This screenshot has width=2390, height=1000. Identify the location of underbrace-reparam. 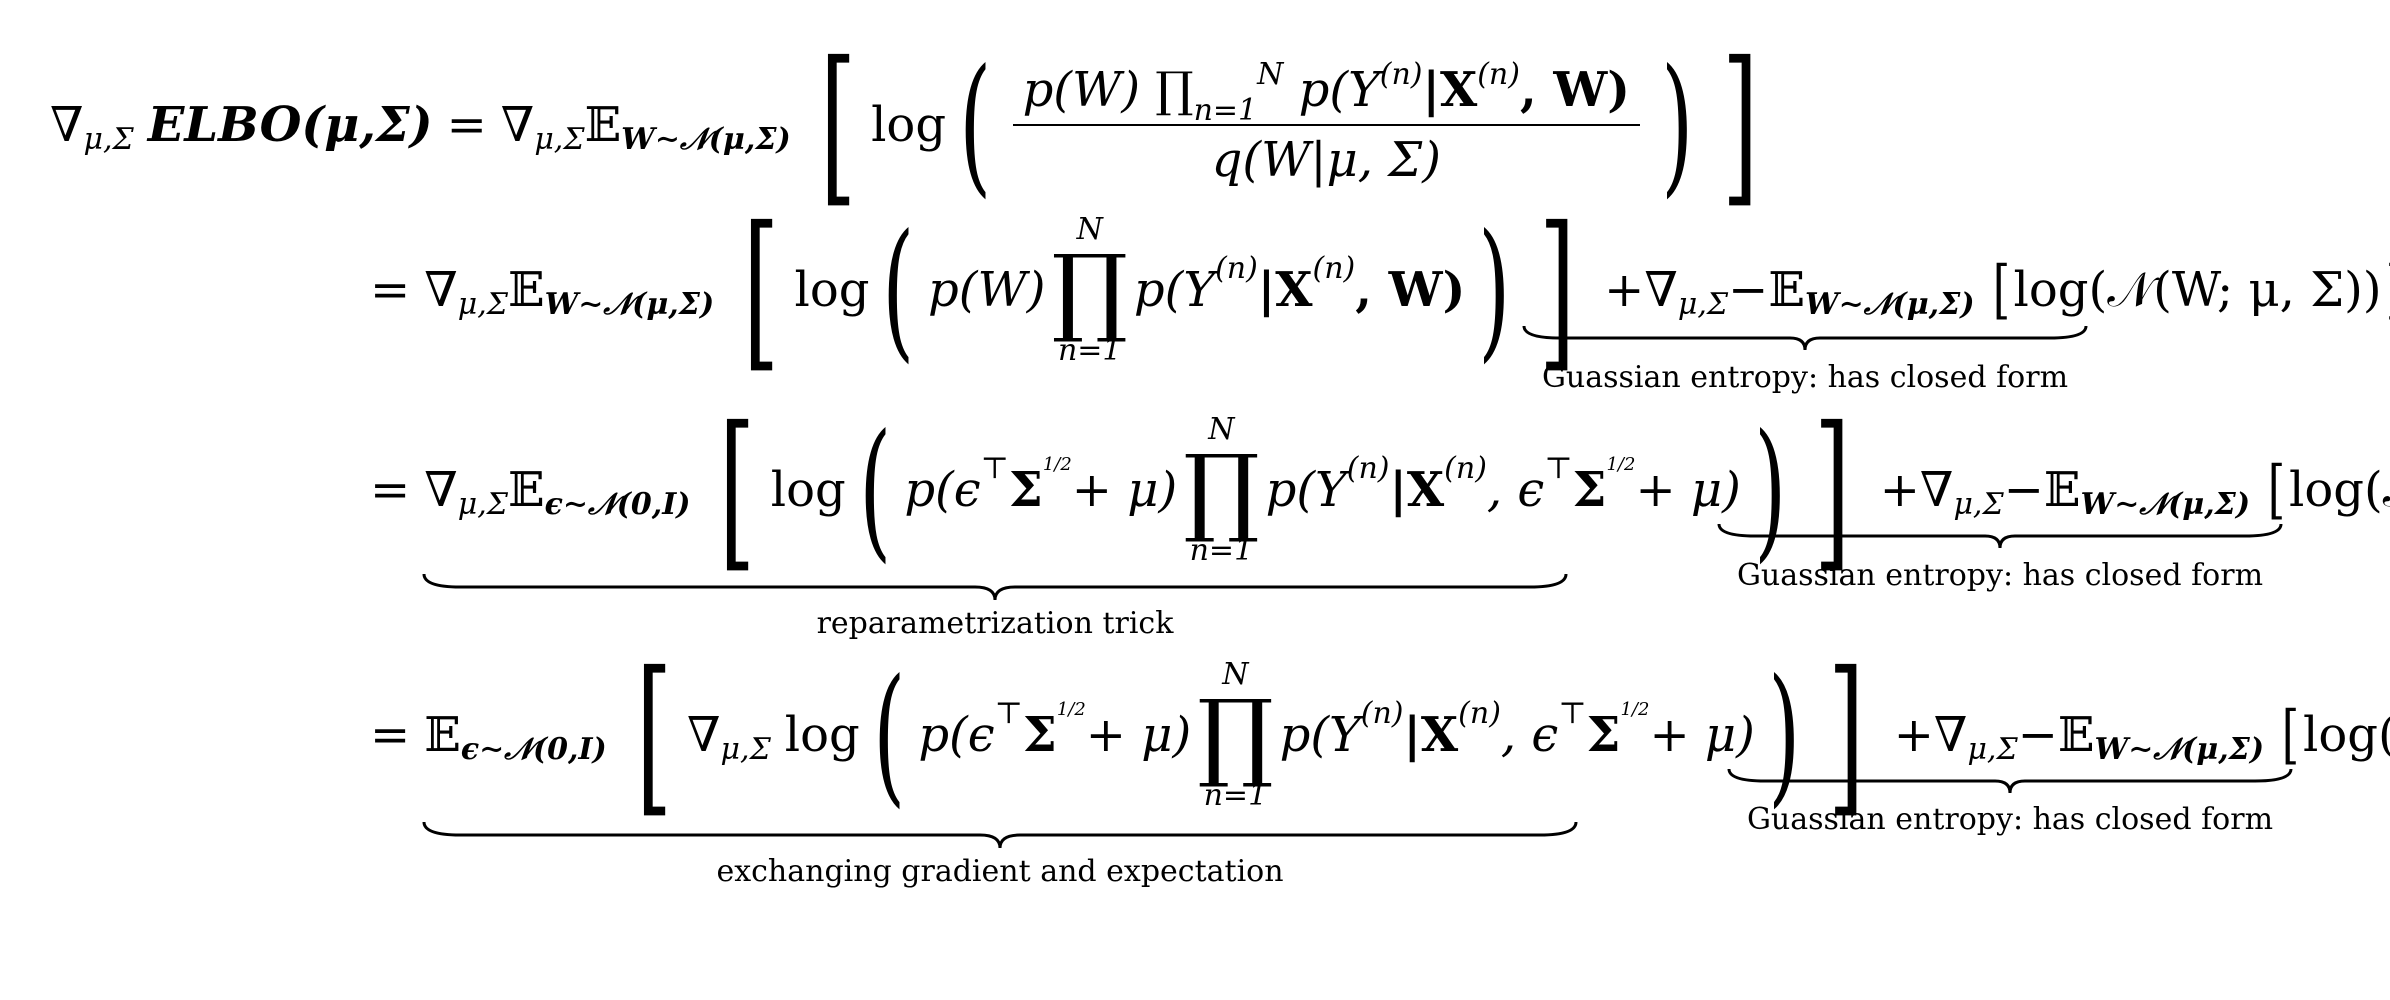
(995, 587).